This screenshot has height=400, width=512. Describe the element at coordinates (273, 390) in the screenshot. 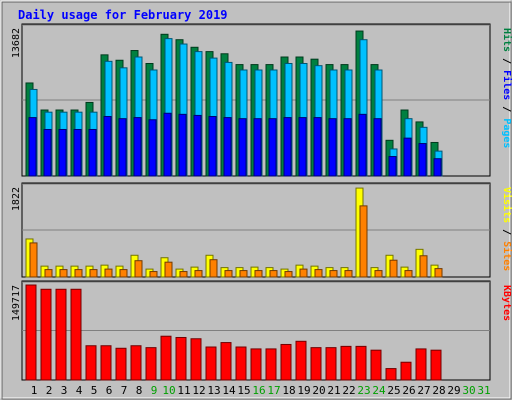

I see `x-tick-label-day-17: 17` at that location.